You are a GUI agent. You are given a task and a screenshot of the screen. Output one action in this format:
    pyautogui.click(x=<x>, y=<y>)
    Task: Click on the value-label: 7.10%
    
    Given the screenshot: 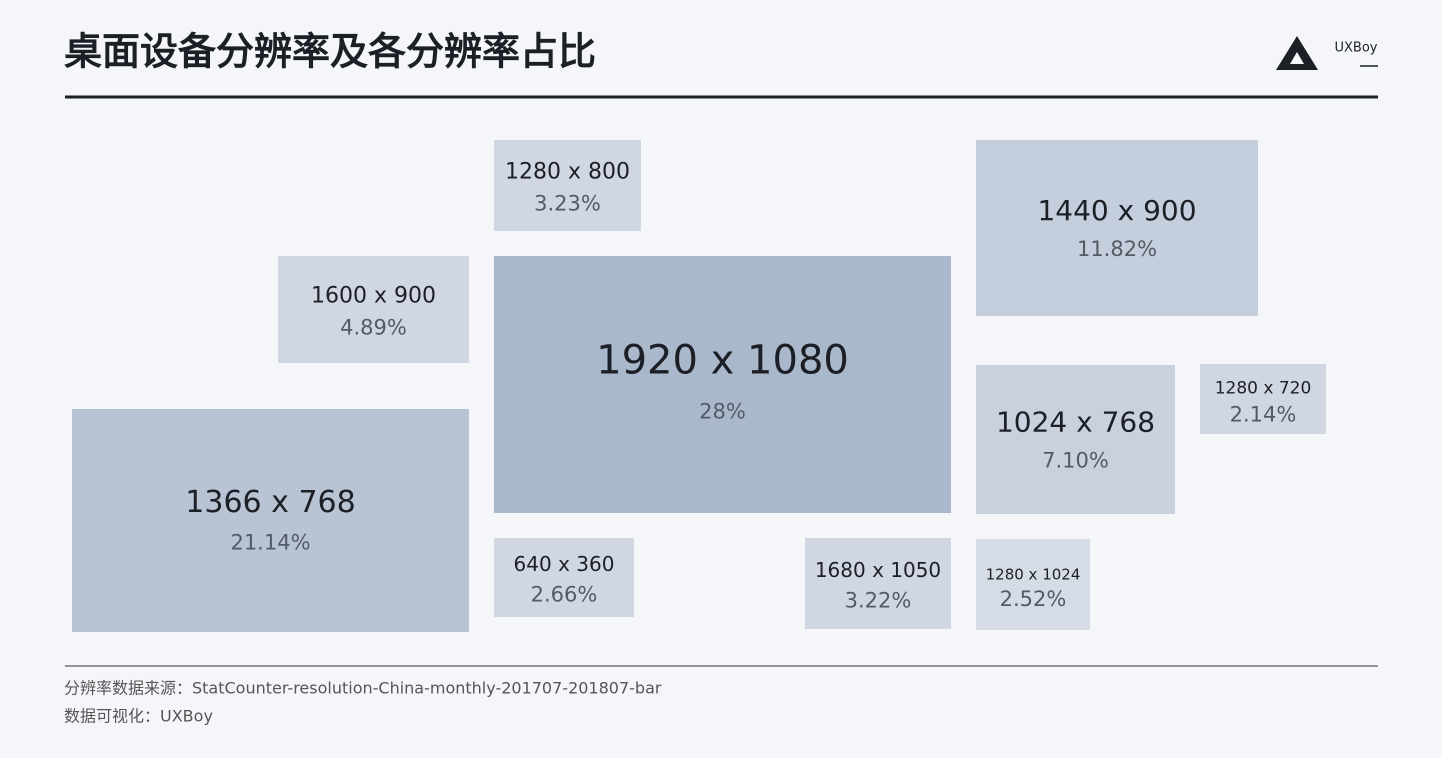 What is the action you would take?
    pyautogui.click(x=1075, y=461)
    